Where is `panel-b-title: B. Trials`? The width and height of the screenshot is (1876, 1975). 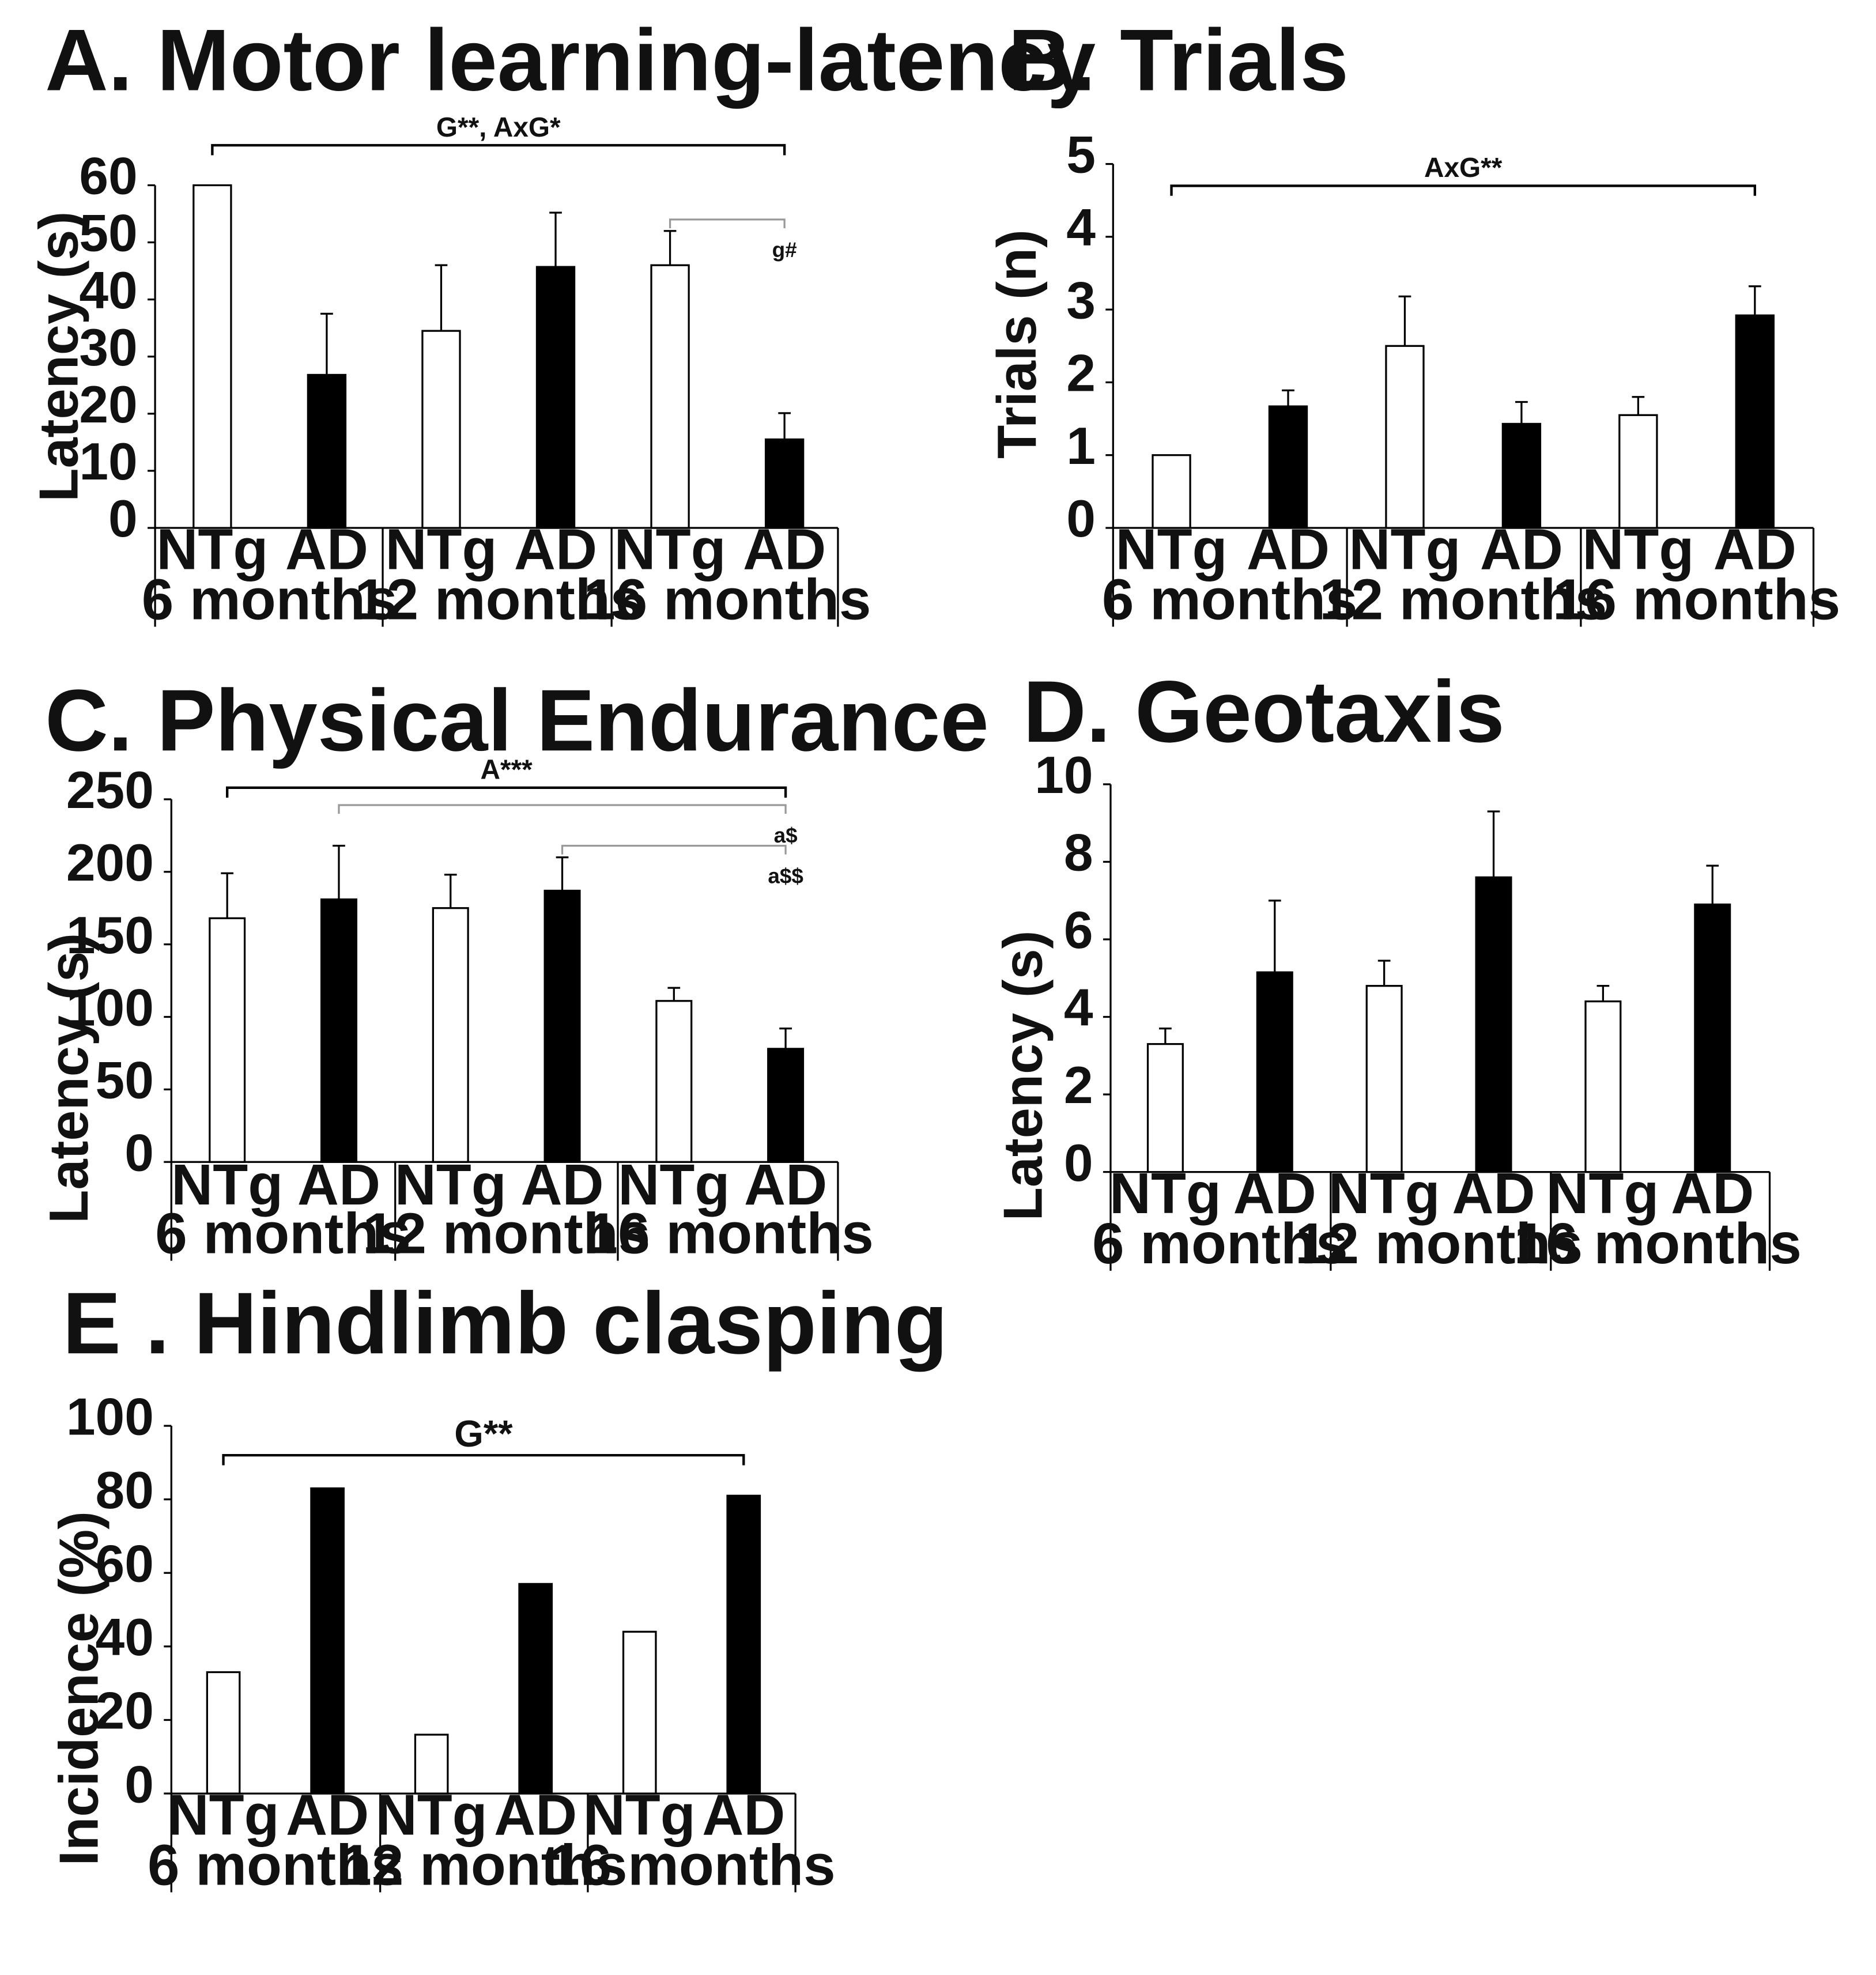 panel-b-title: B. Trials is located at coordinates (1178, 61).